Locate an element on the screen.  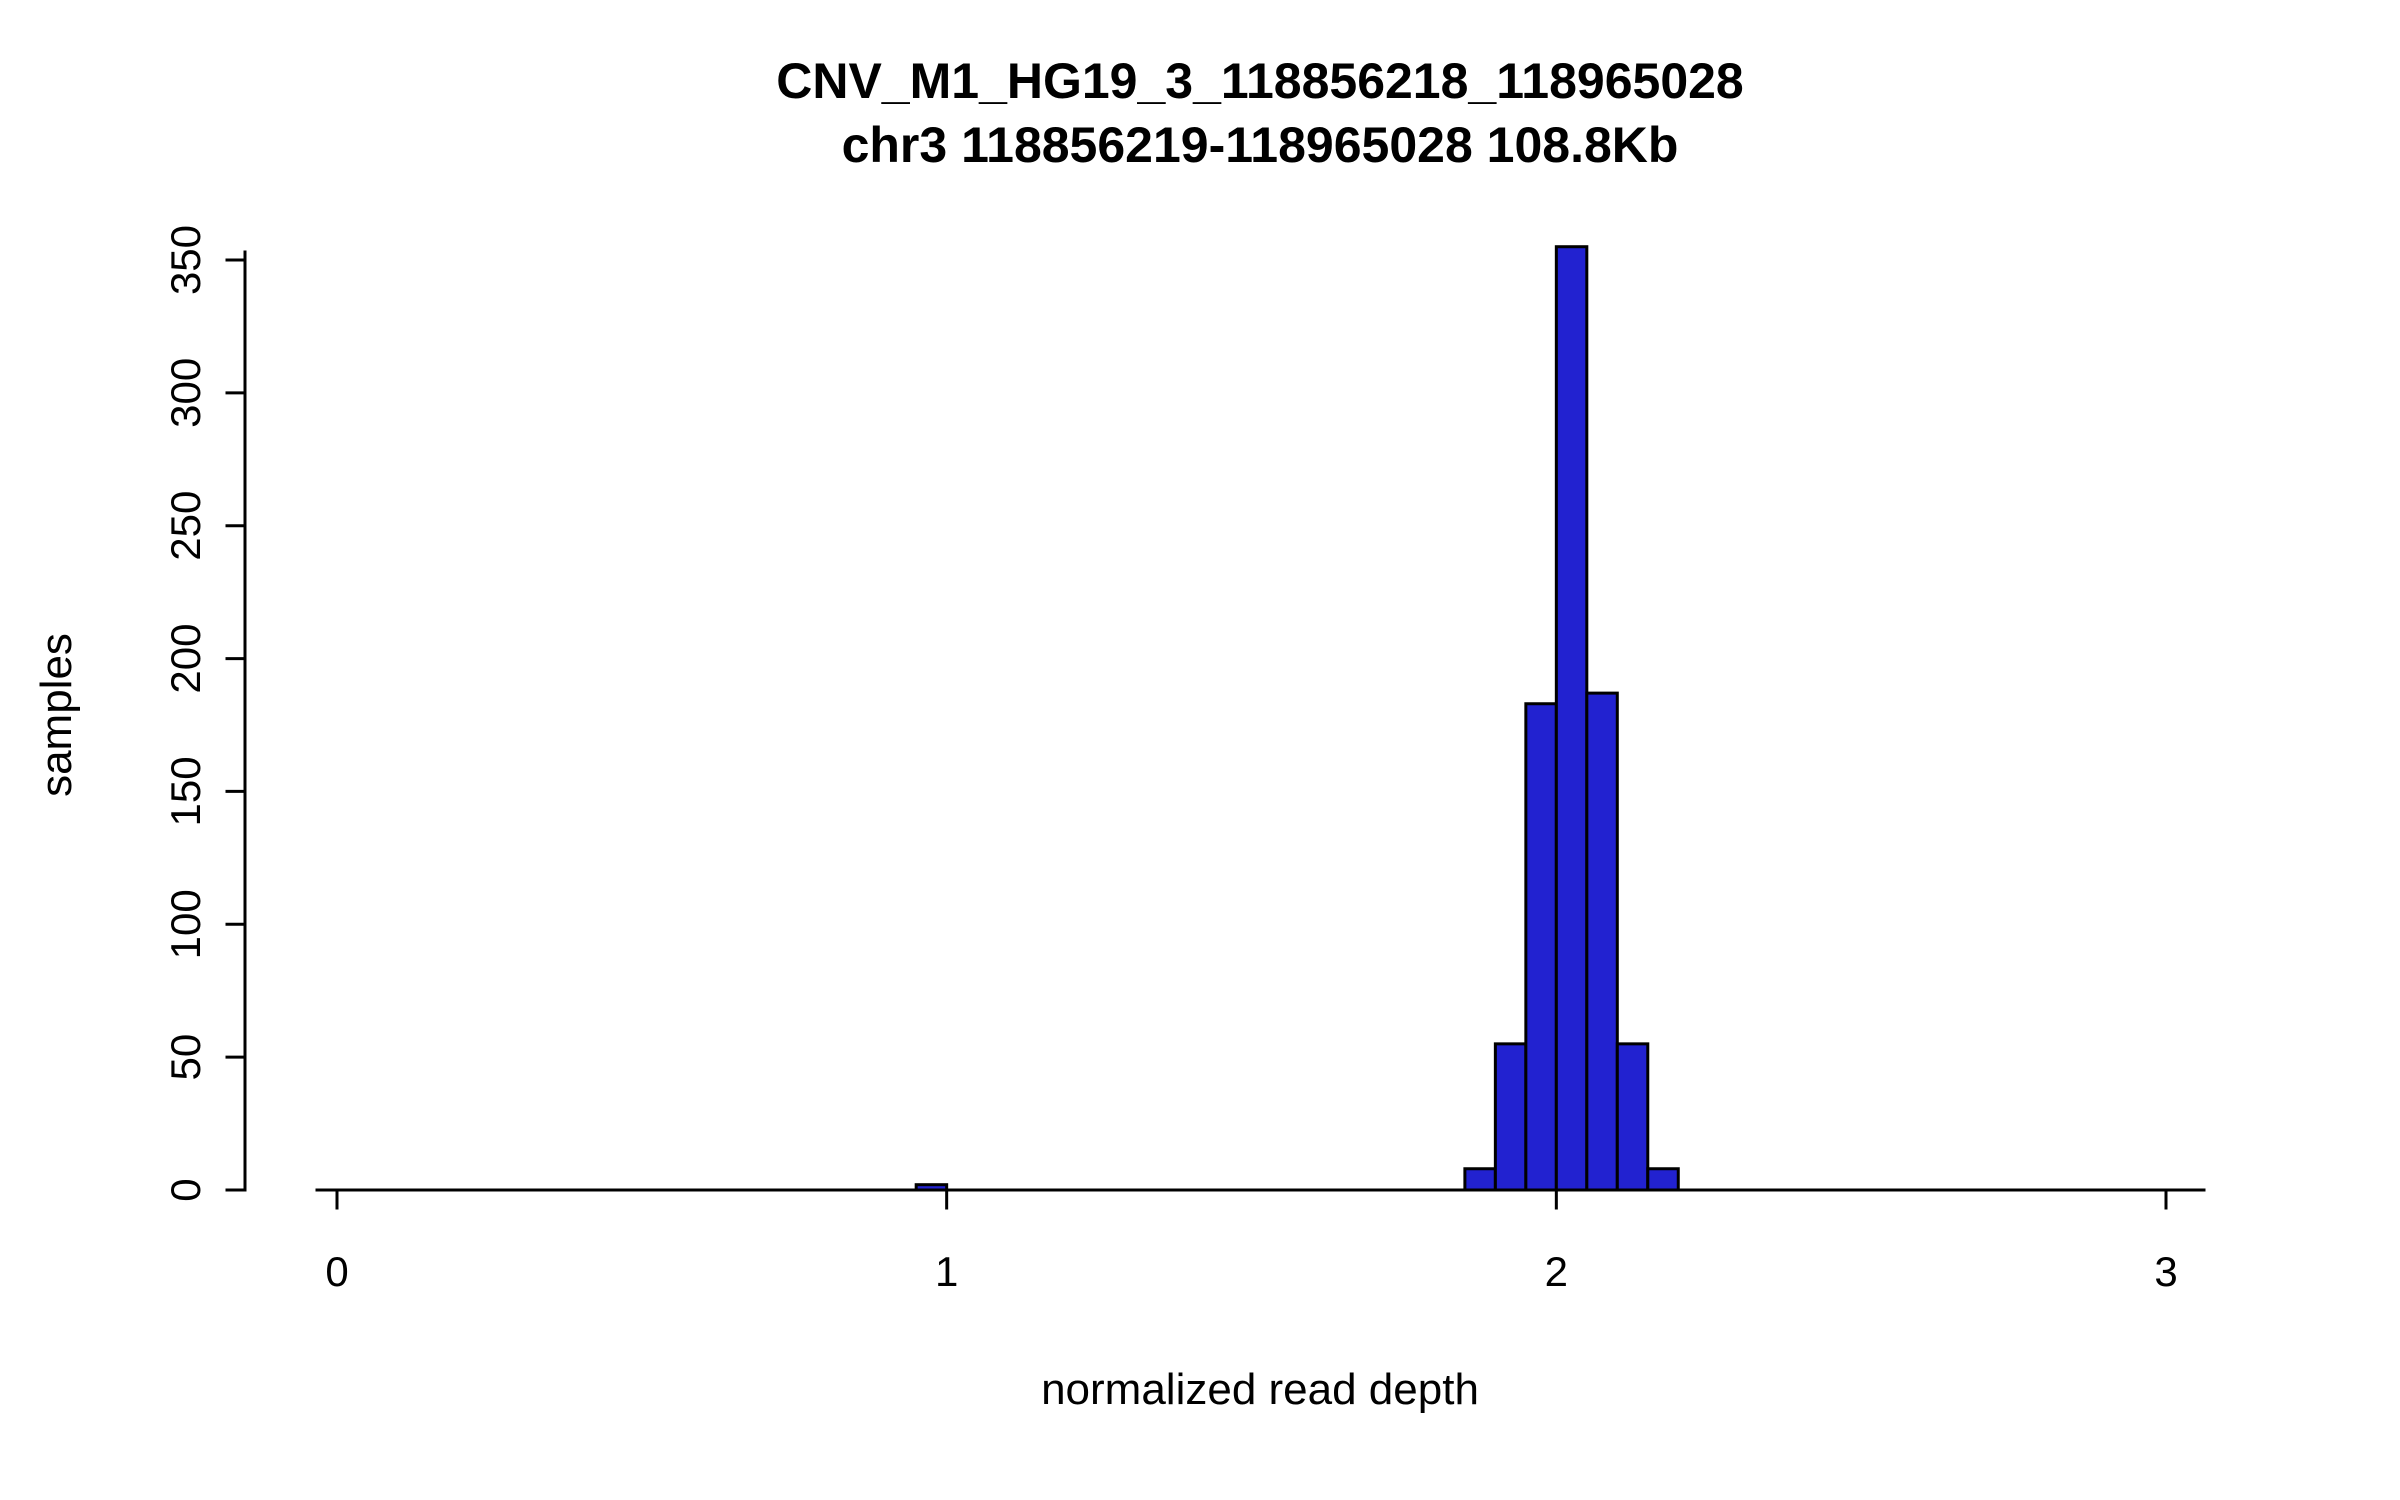
chart-title: CNV_M1_HG19_3_118856218_118965028 is located at coordinates (1260, 81).